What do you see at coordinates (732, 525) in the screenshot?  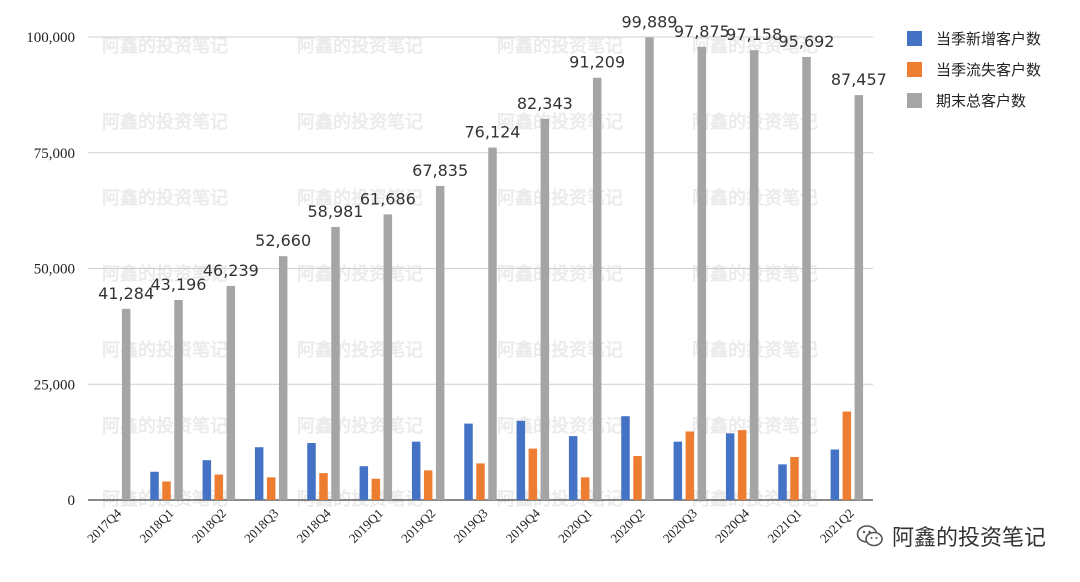 I see `x-tick-label: 2020Q4` at bounding box center [732, 525].